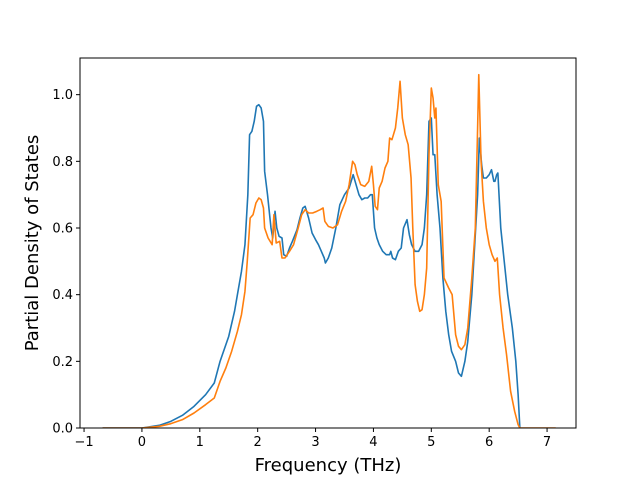 Image resolution: width=640 pixels, height=480 pixels. Describe the element at coordinates (258, 442) in the screenshot. I see `x-tick-label: 2` at that location.